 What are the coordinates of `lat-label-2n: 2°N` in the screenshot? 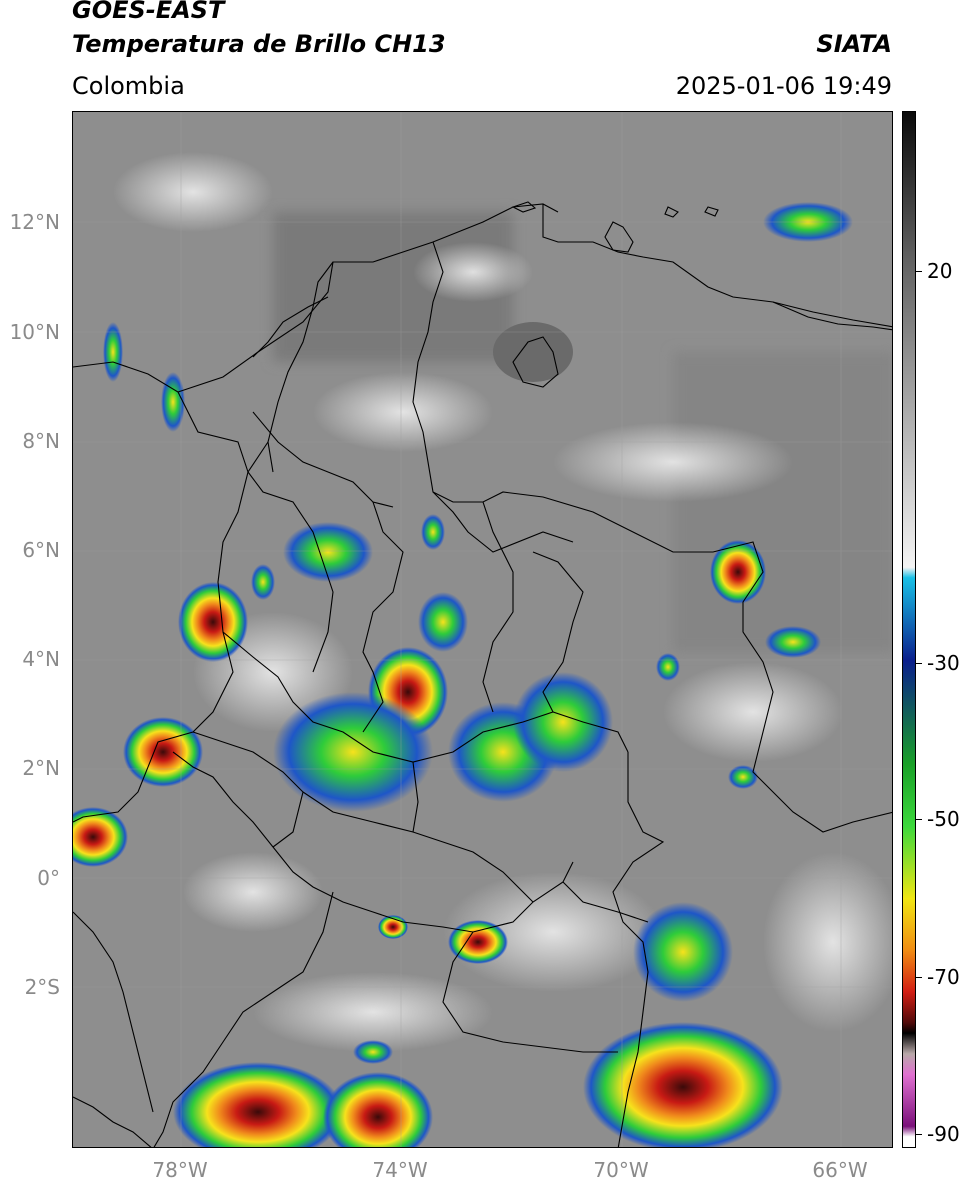 It's located at (41, 768).